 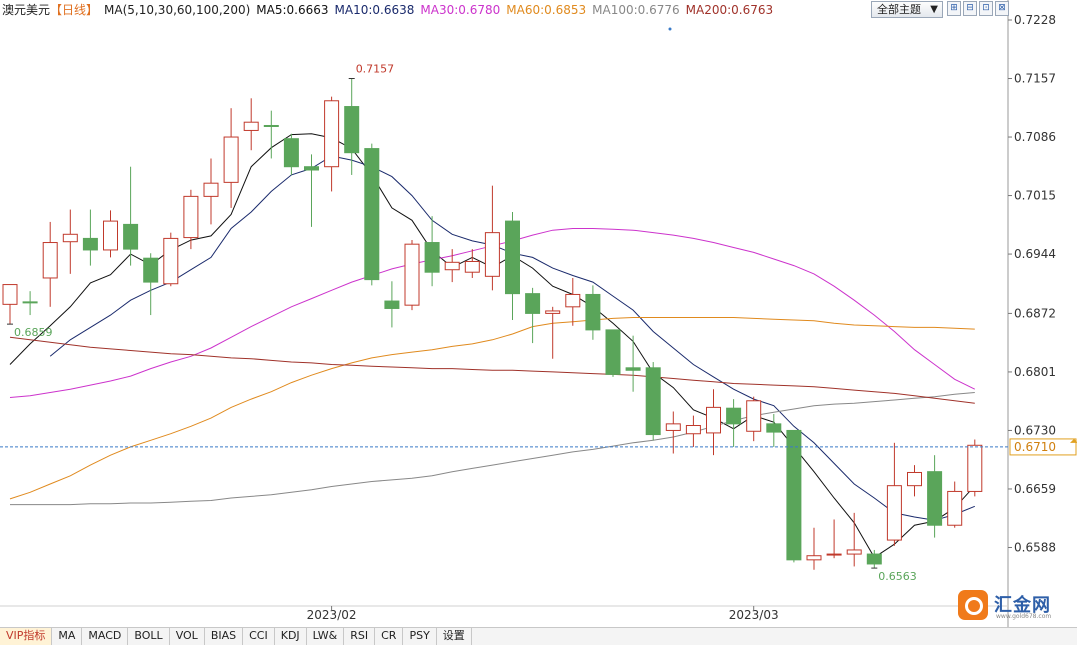 What do you see at coordinates (454, 636) in the screenshot?
I see `tab-settings: 设置` at bounding box center [454, 636].